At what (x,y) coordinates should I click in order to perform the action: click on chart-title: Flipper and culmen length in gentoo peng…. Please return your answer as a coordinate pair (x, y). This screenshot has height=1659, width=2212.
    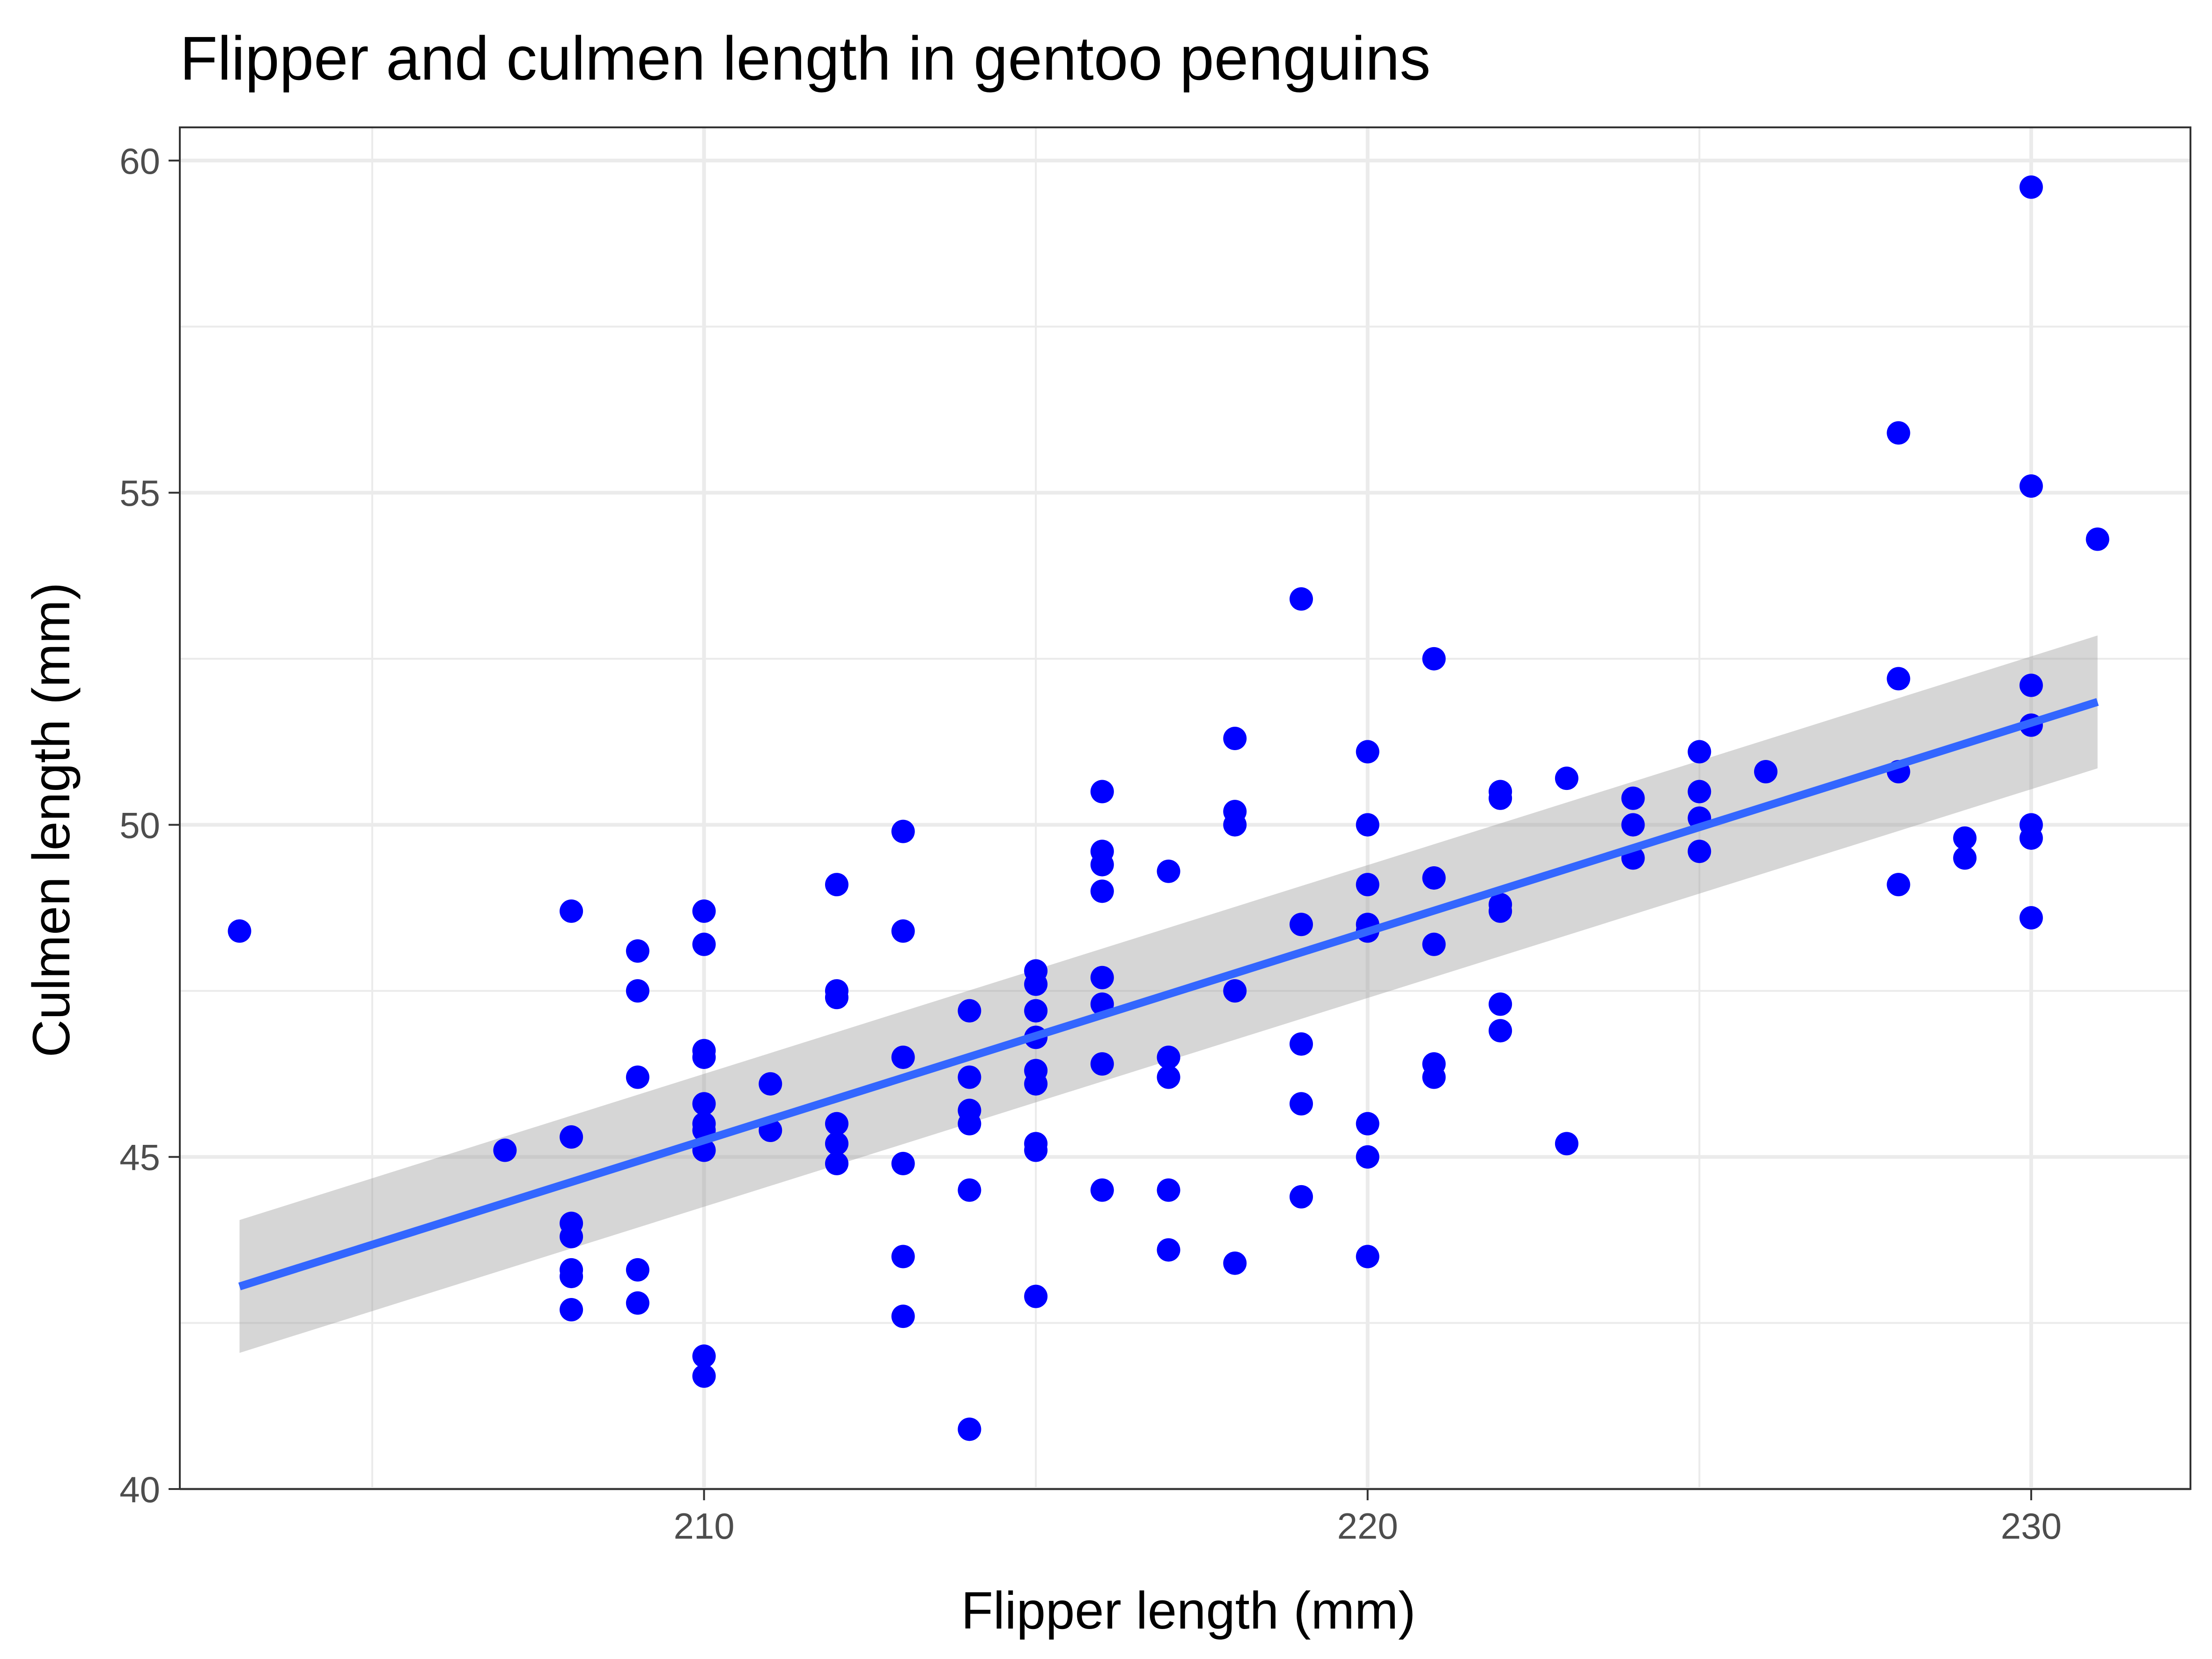
    Looking at the image, I should click on (805, 58).